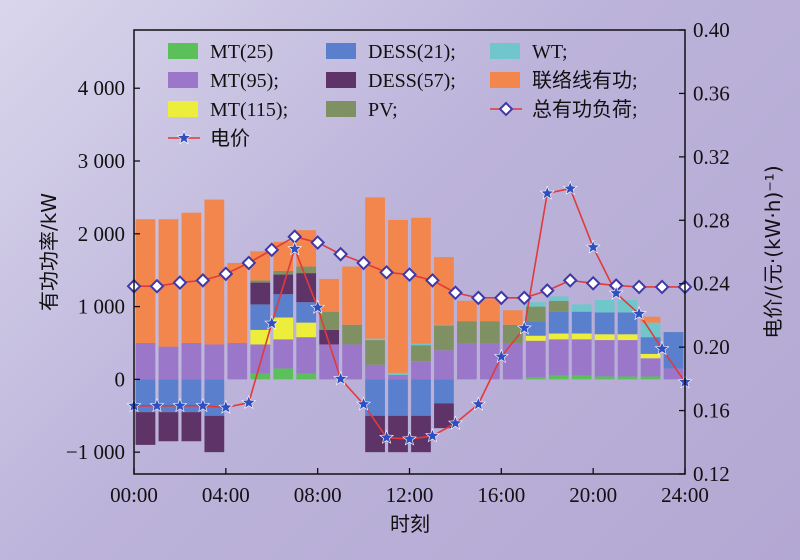 The height and width of the screenshot is (560, 800). Describe the element at coordinates (101, 234) in the screenshot. I see `y-tick-label: 2 000` at that location.